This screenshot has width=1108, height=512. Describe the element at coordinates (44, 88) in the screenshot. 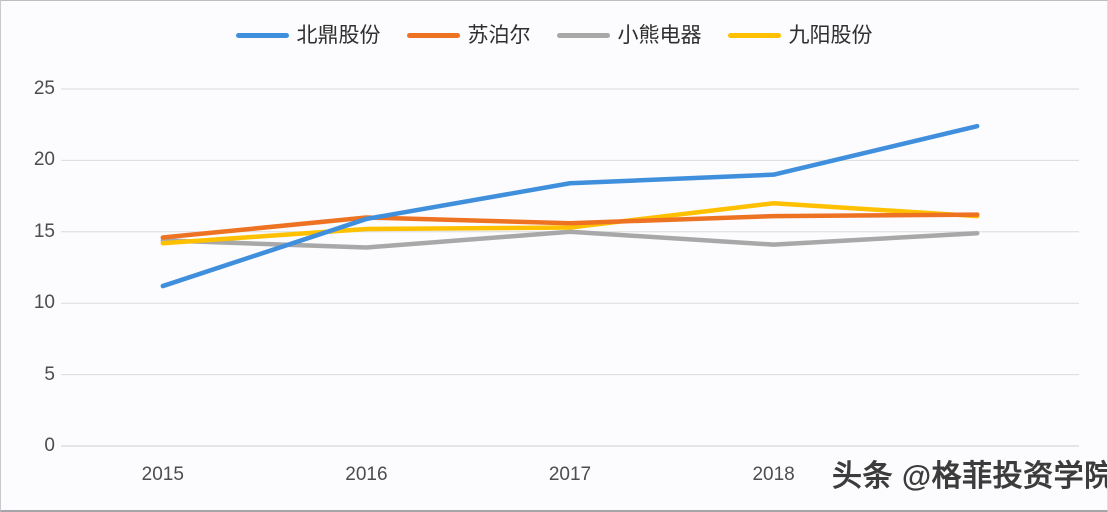

I see `y-tick-label-25: 25` at that location.